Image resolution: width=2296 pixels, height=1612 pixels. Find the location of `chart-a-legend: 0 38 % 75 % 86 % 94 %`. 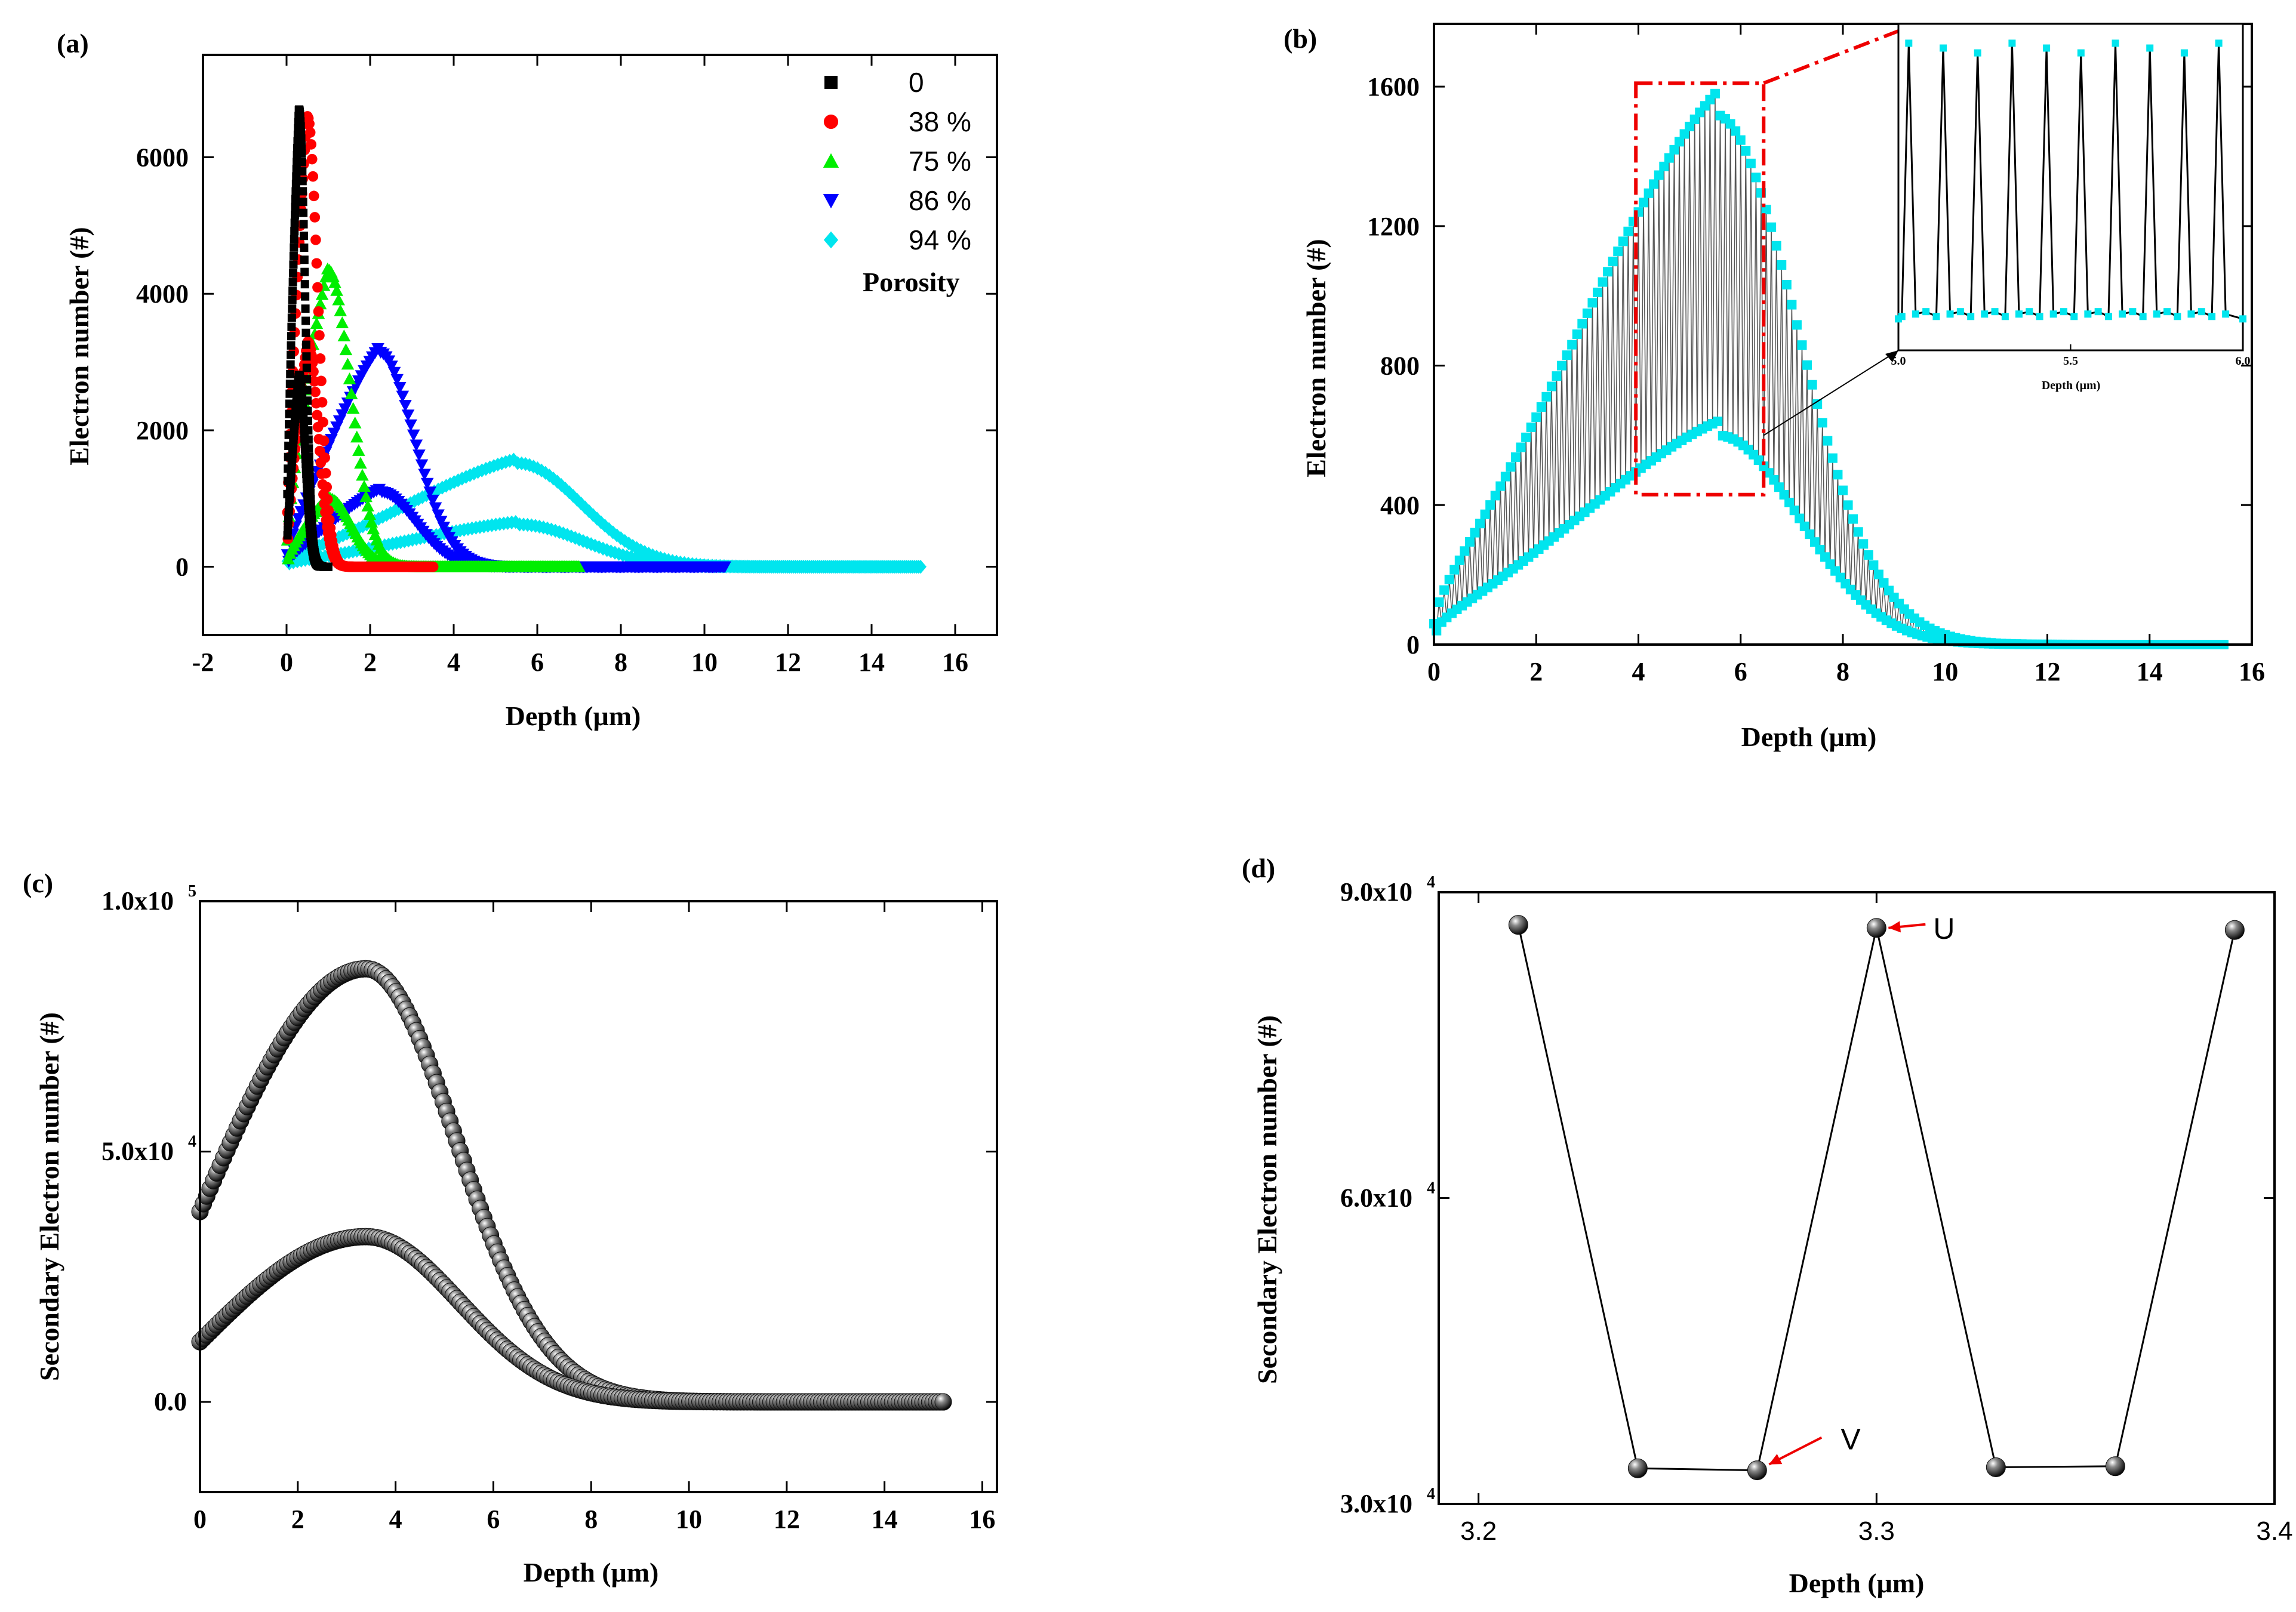

chart-a-legend: 0 38 % 75 % 86 % 94 % is located at coordinates (897, 161).